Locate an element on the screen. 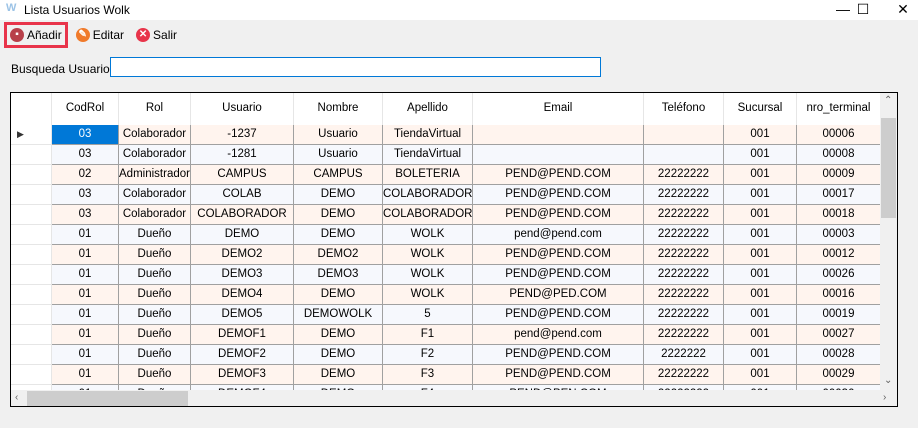 This screenshot has width=918, height=428. table-cell is located at coordinates (558, 155).